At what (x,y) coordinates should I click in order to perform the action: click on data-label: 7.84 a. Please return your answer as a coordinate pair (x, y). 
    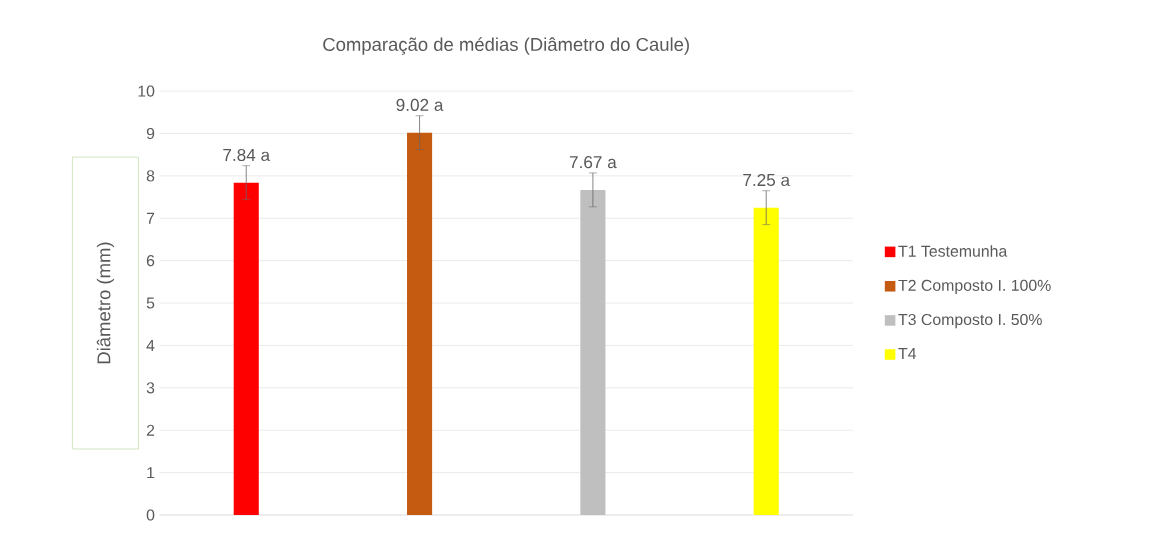
    Looking at the image, I should click on (247, 155).